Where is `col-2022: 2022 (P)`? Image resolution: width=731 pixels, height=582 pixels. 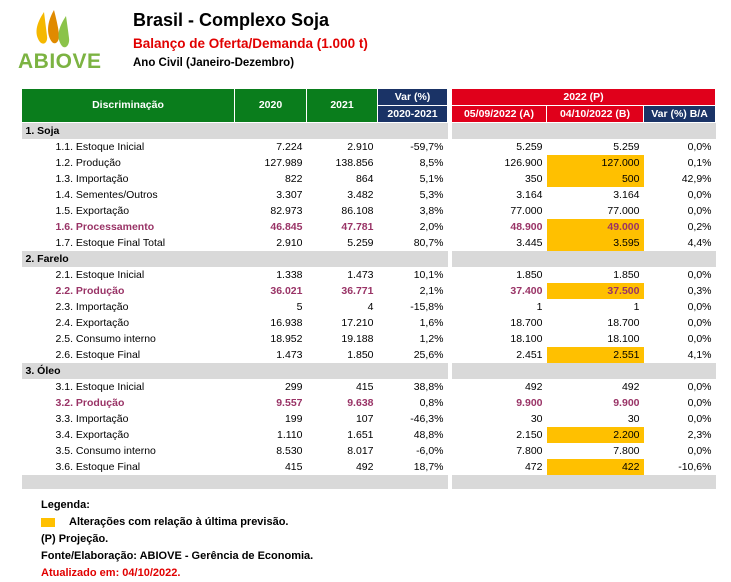 col-2022: 2022 (P) is located at coordinates (583, 97).